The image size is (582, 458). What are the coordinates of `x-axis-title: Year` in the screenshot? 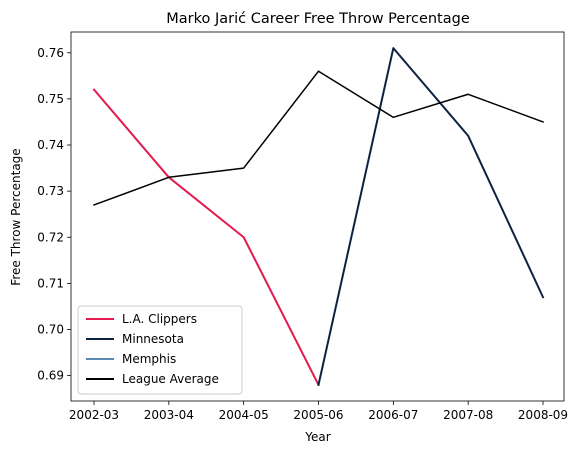 It's located at (317, 437).